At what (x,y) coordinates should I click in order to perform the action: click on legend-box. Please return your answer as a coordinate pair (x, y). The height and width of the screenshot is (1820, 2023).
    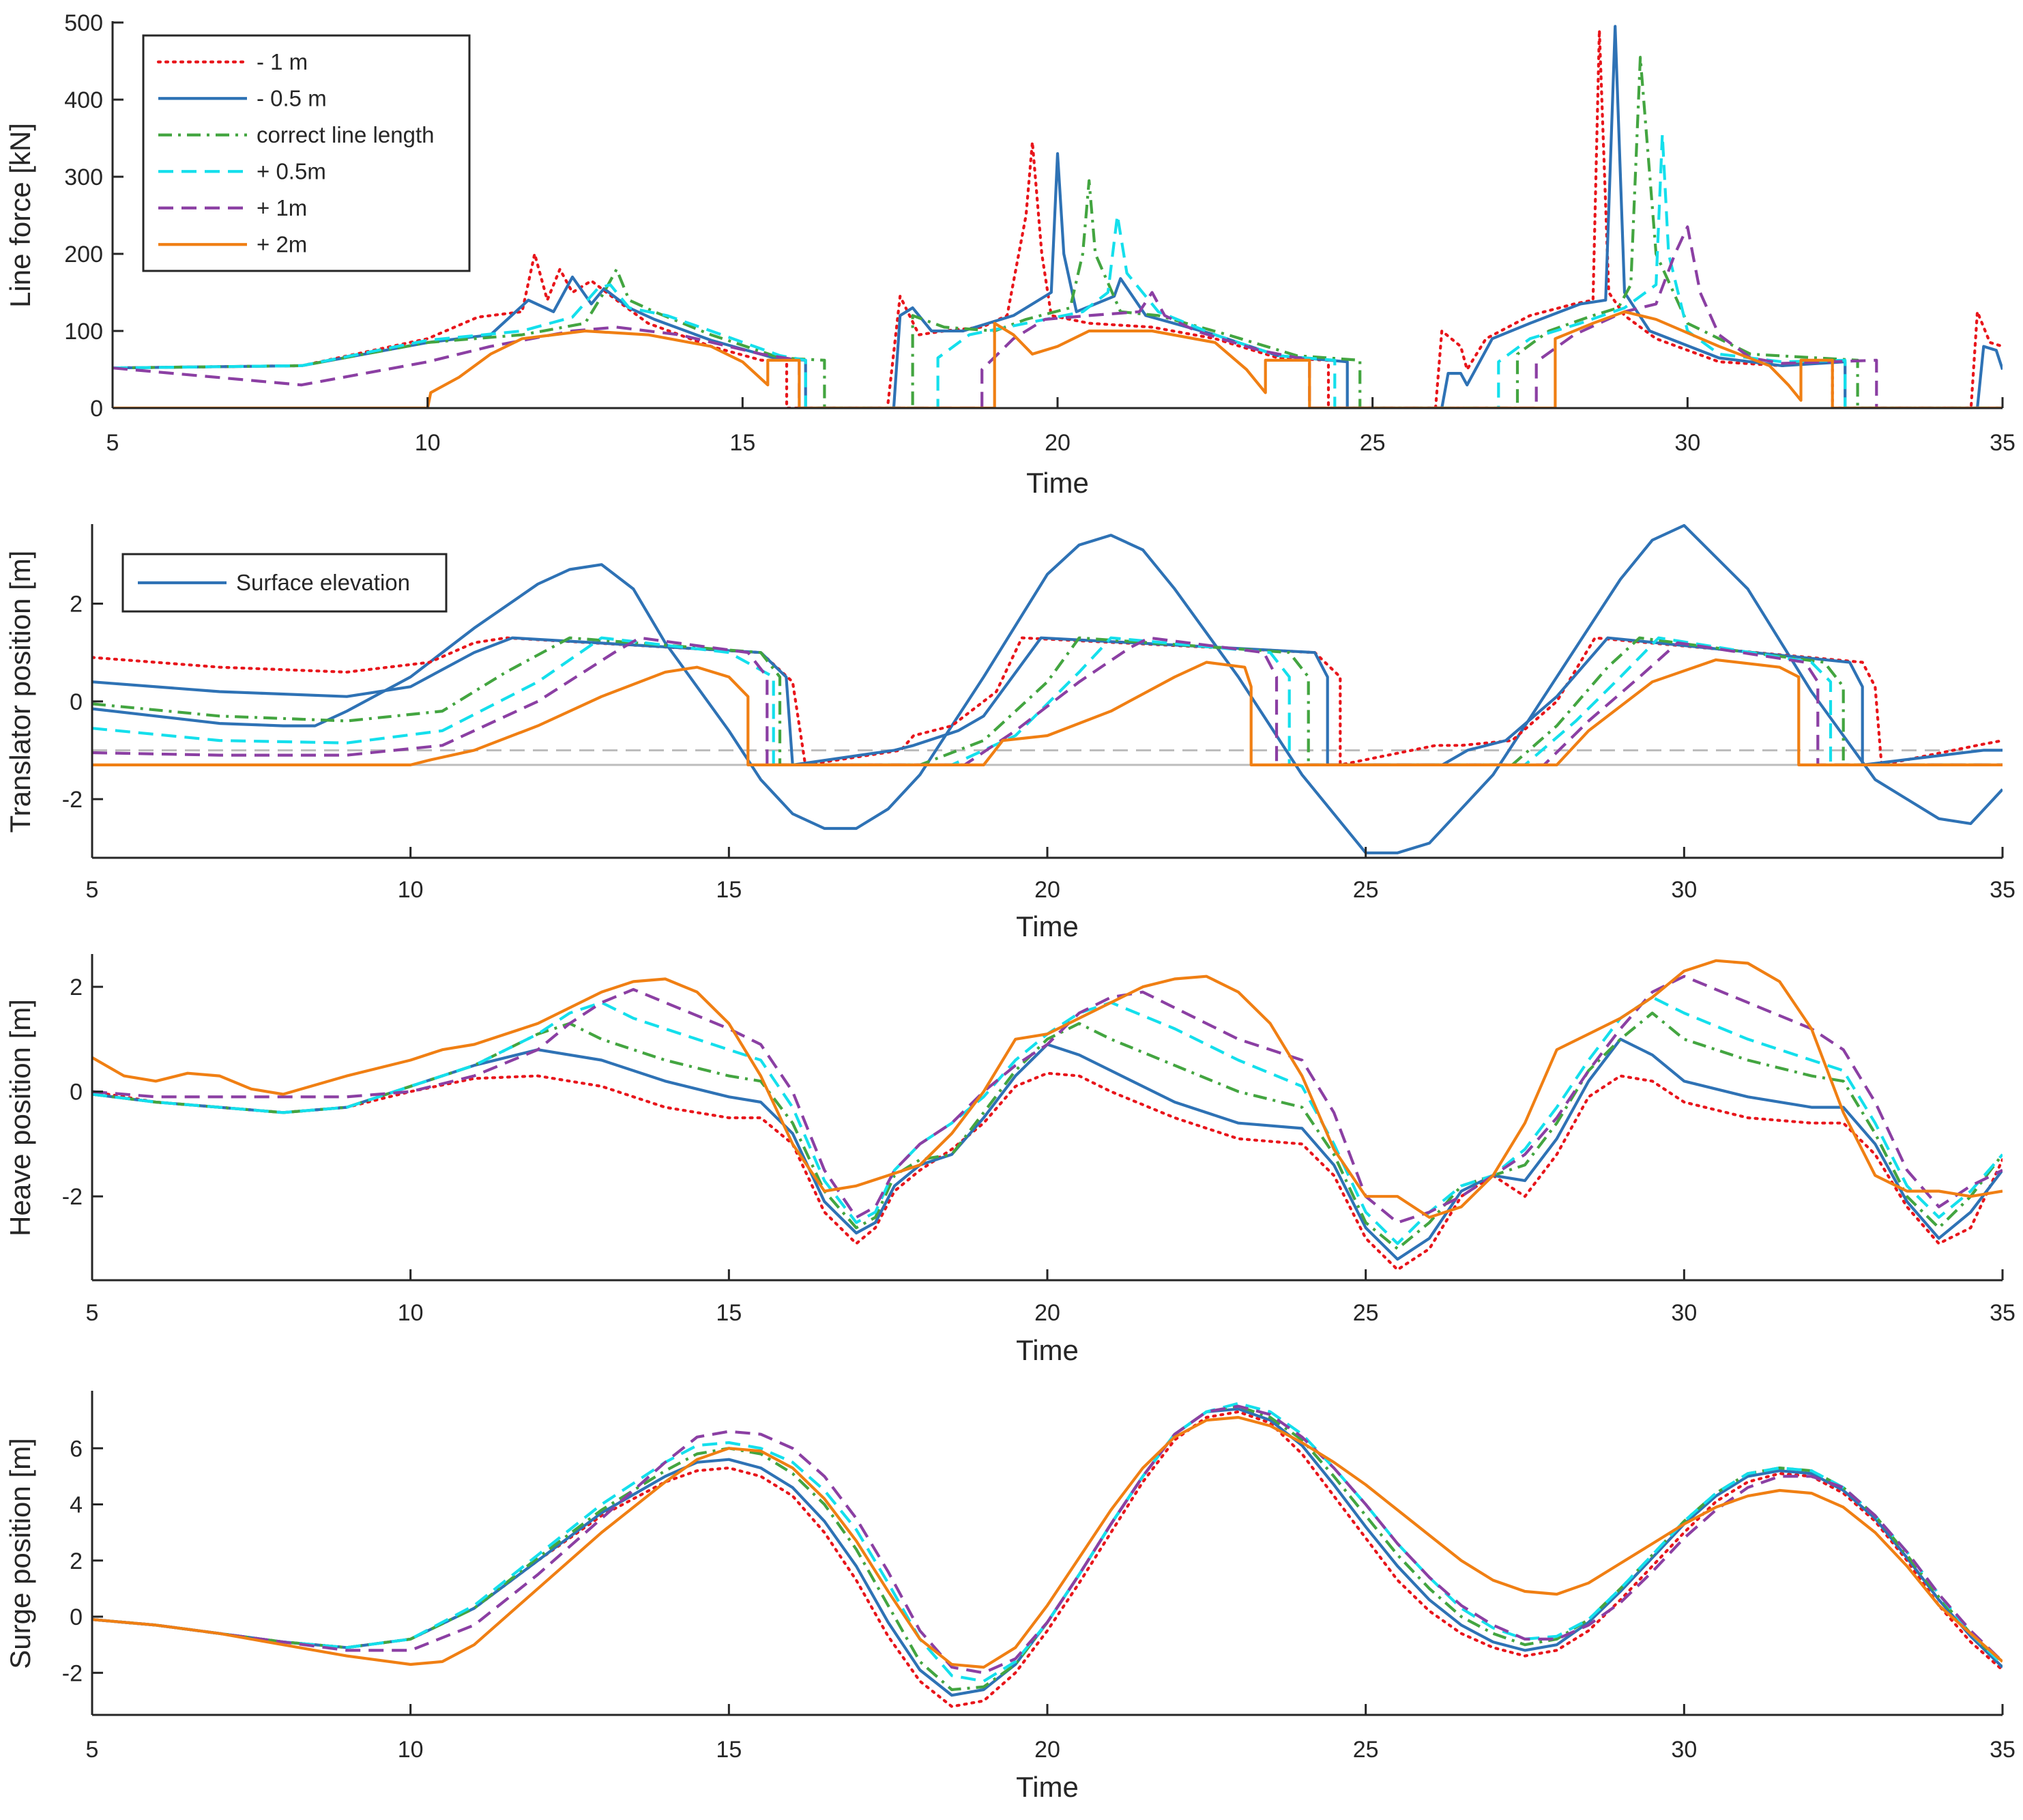
    Looking at the image, I should click on (306, 153).